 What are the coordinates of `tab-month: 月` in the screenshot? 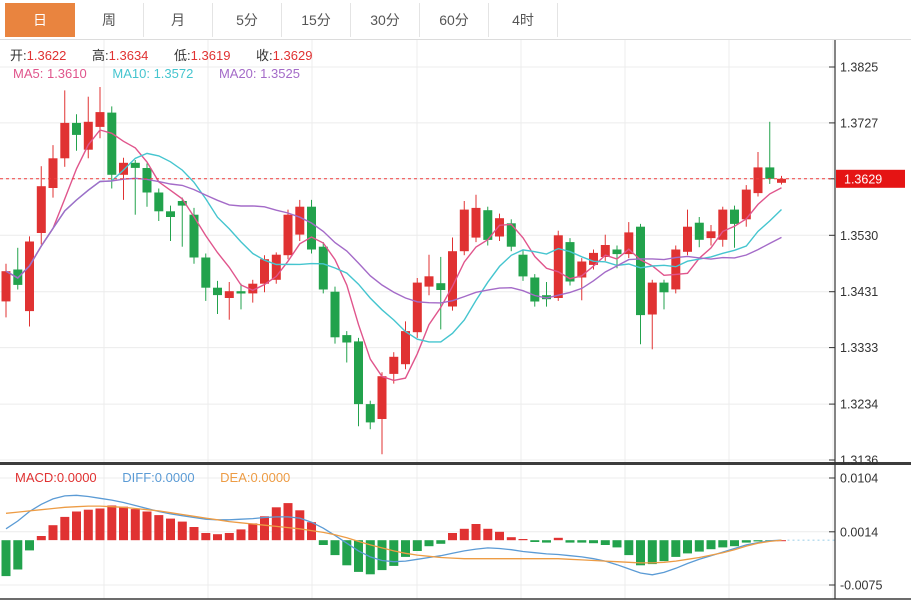 It's located at (178, 20).